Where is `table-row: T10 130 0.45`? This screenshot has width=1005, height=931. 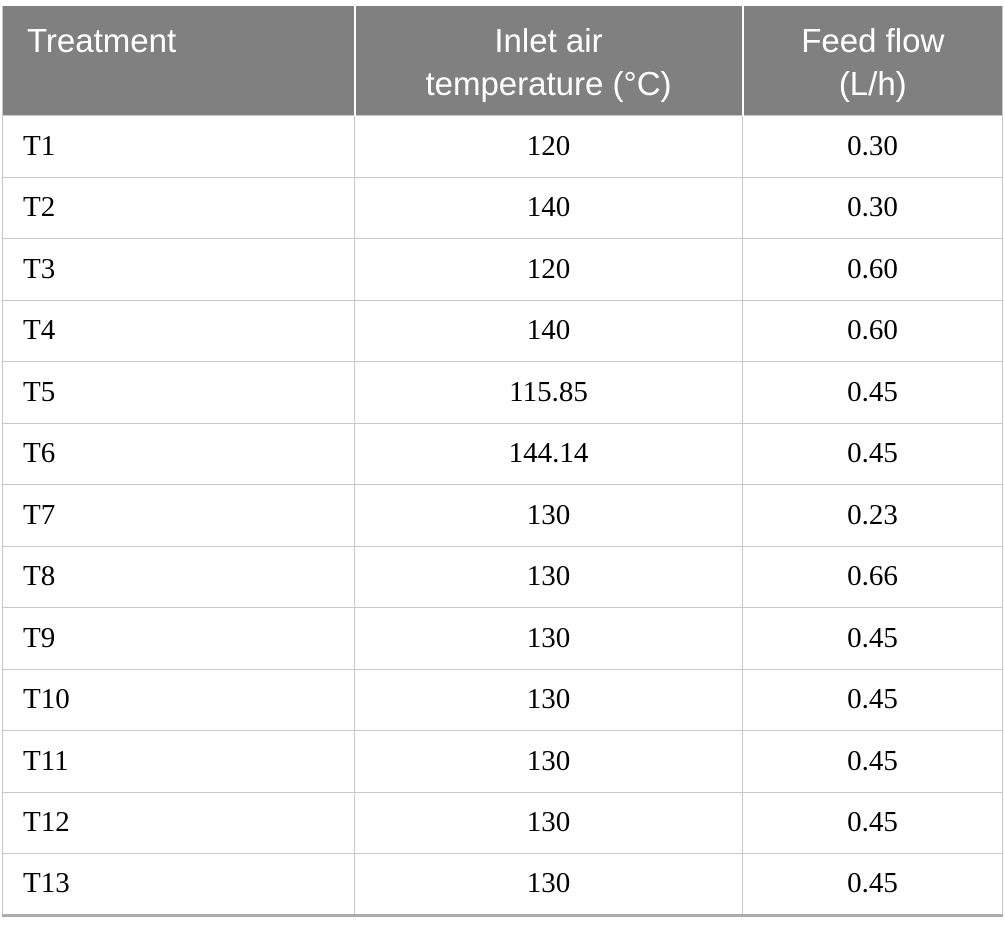
table-row: T10 130 0.45 is located at coordinates (502, 699).